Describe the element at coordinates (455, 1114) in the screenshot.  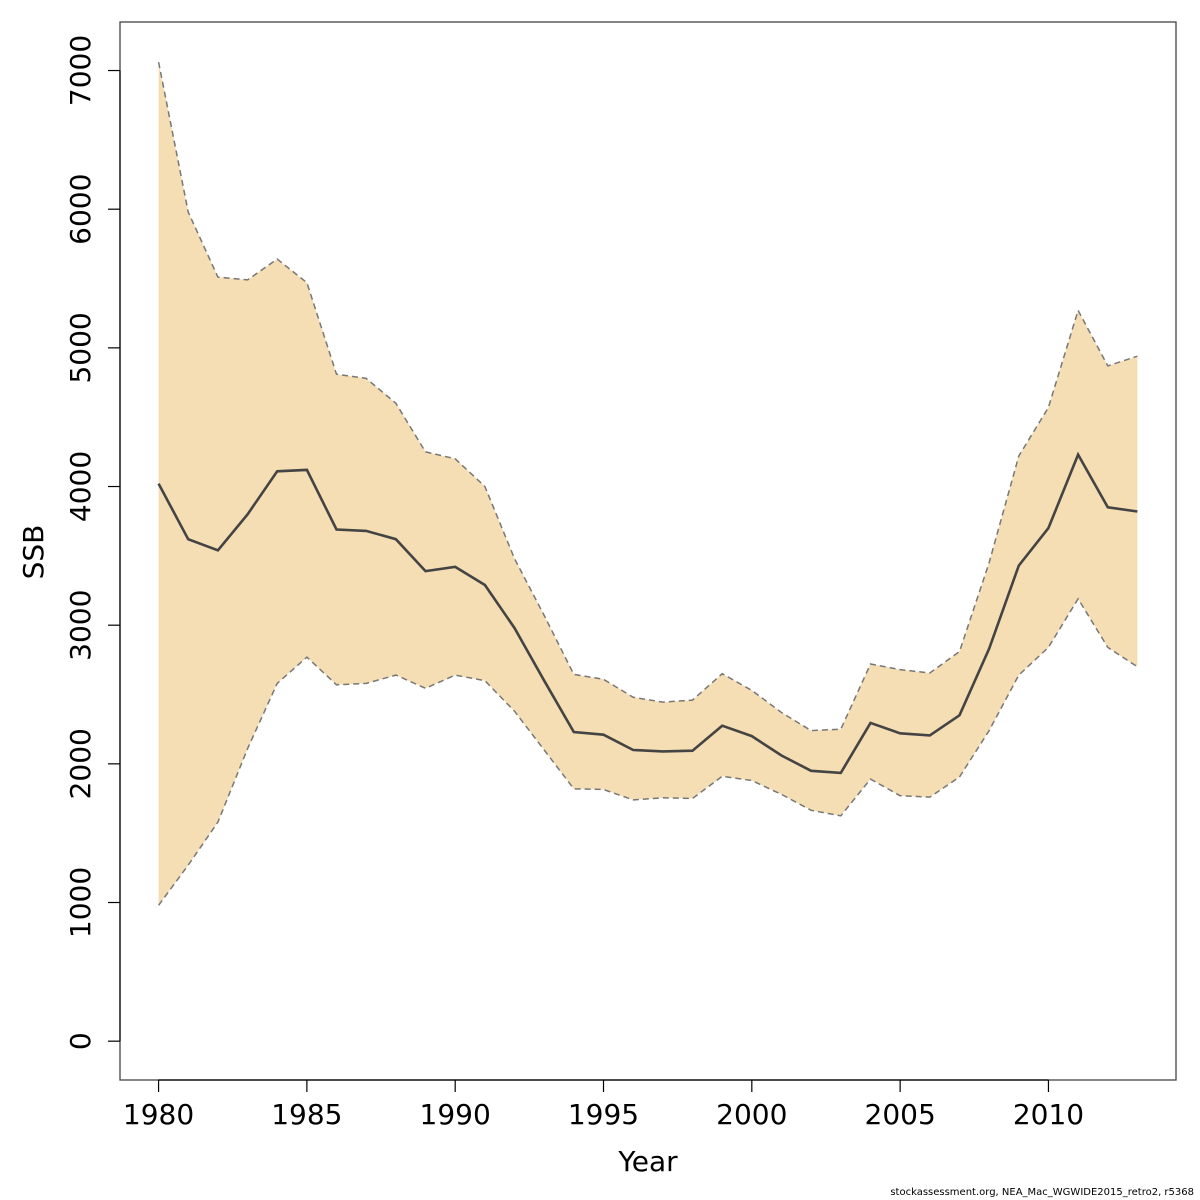
I see `x-tick-label: 1990` at that location.